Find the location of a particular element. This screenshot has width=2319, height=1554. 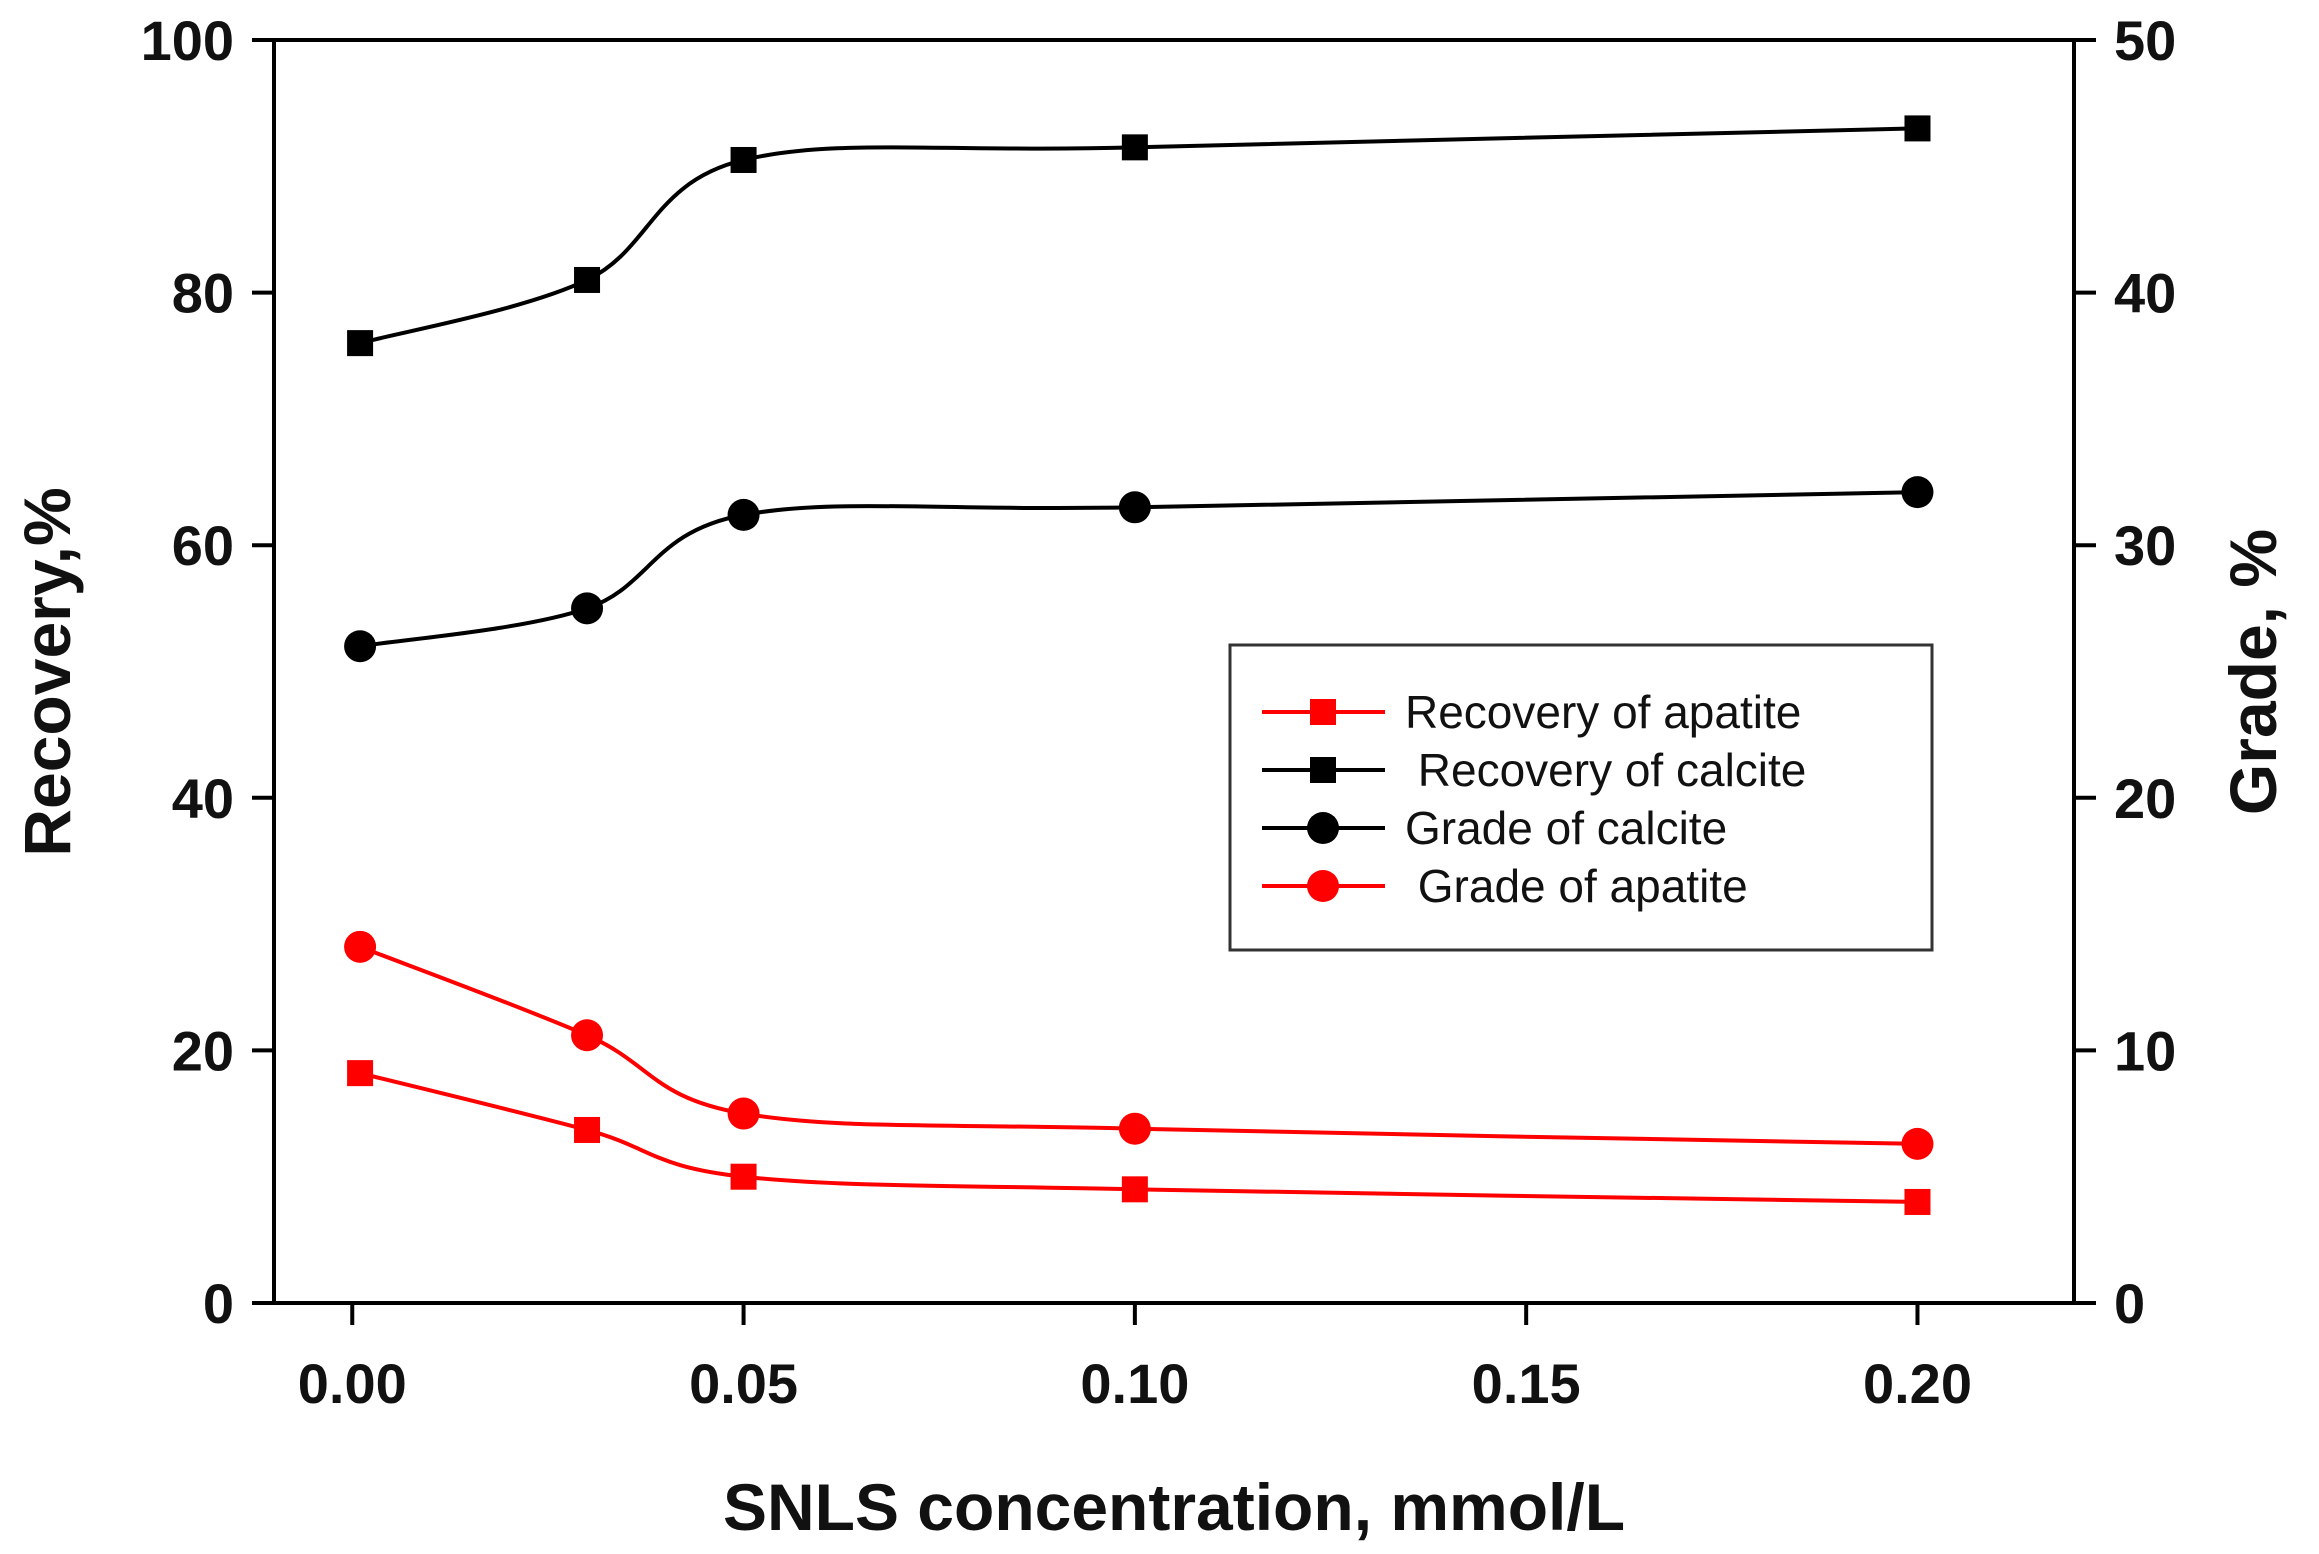

y-tick-label: 20 is located at coordinates (203, 1050).